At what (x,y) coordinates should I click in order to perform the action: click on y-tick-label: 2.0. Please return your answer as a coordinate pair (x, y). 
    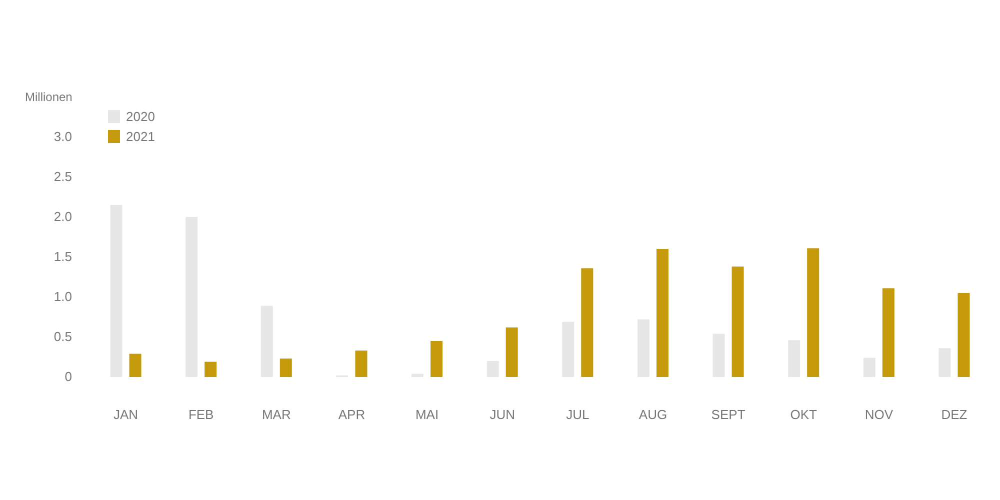
    Looking at the image, I should click on (63, 216).